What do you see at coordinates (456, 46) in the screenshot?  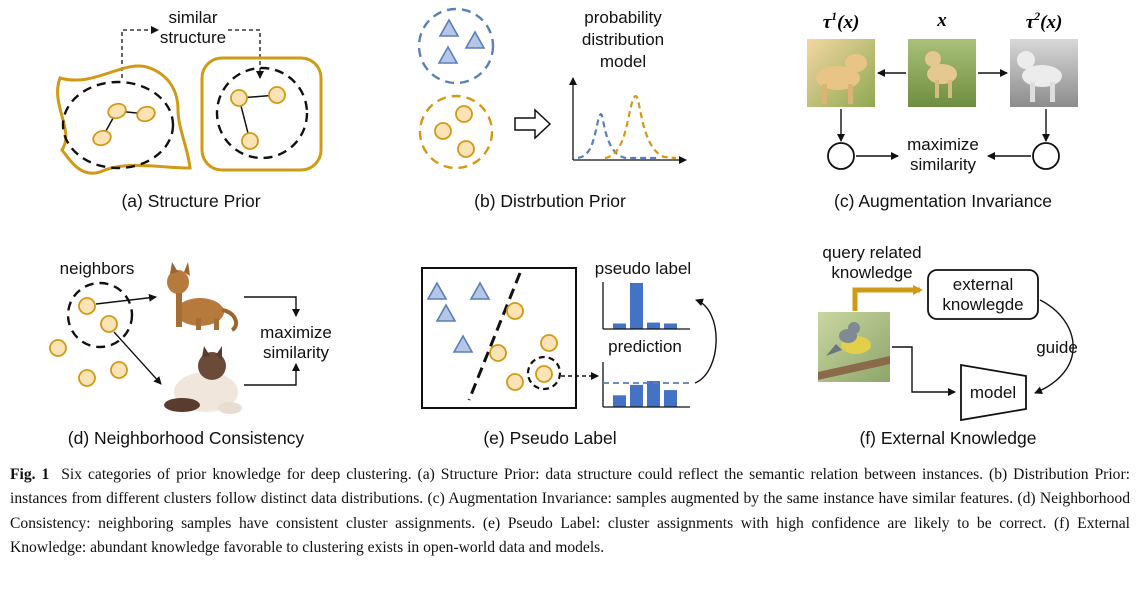 I see `blue-cluster-boundary` at bounding box center [456, 46].